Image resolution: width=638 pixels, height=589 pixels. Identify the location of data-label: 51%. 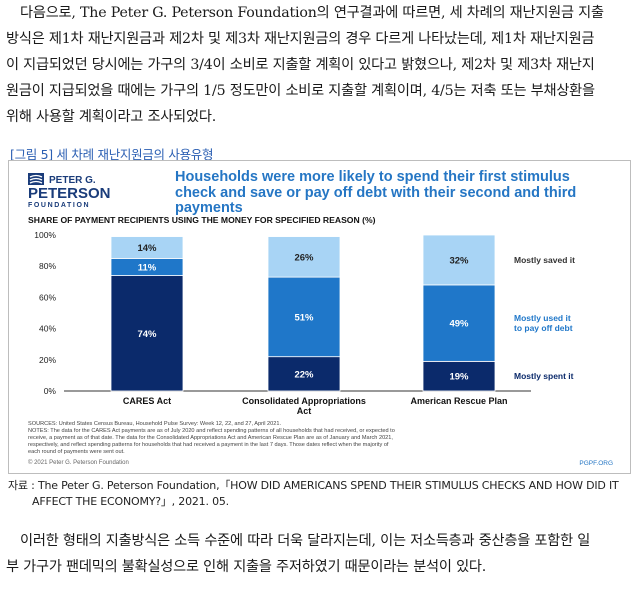
(304, 317).